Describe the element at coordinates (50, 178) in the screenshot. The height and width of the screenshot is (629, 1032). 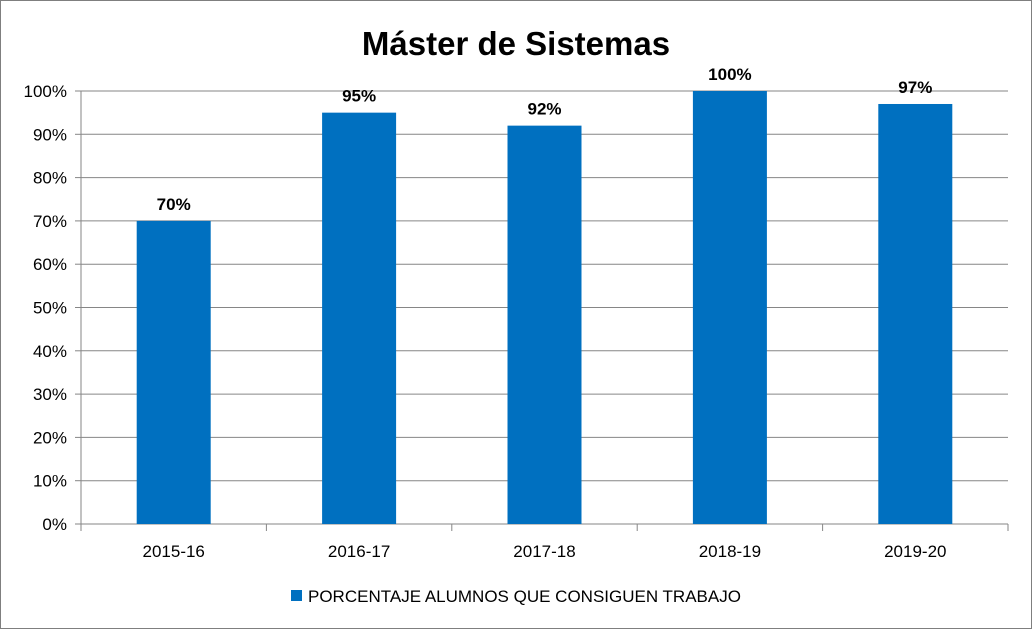
I see `y-tick-label: 80%` at that location.